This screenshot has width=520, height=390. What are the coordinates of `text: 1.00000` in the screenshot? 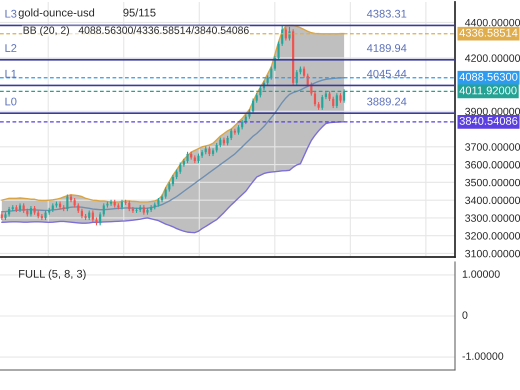 It's located at (481, 274).